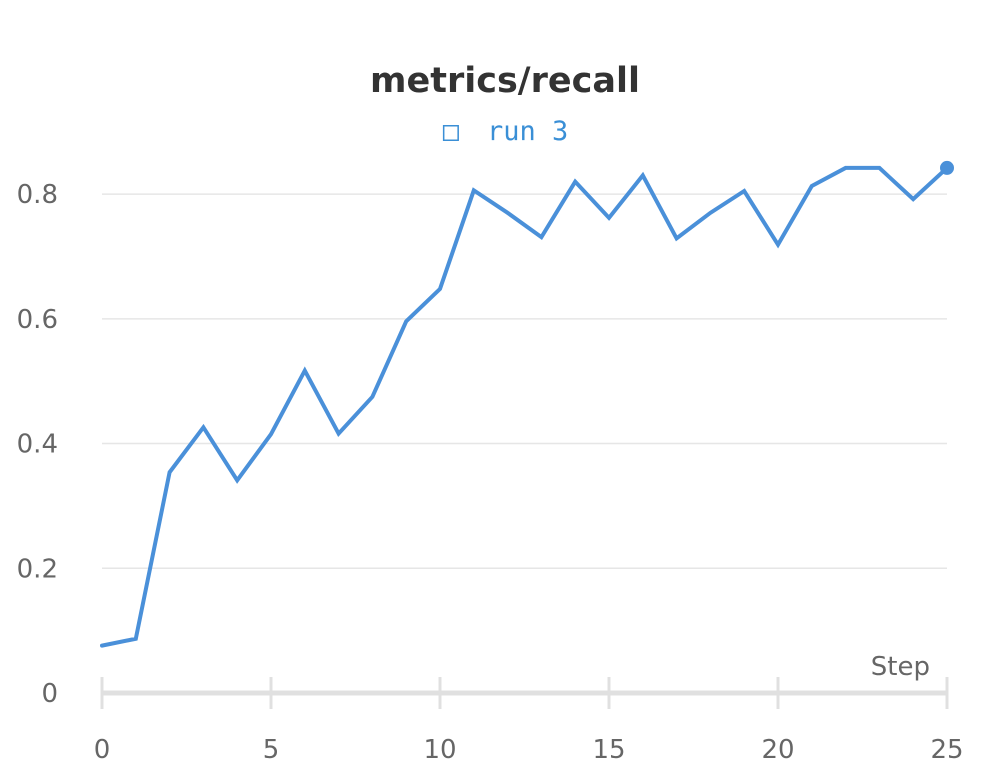 The height and width of the screenshot is (783, 1008). I want to click on legend-label-run-3: run 3, so click(527, 131).